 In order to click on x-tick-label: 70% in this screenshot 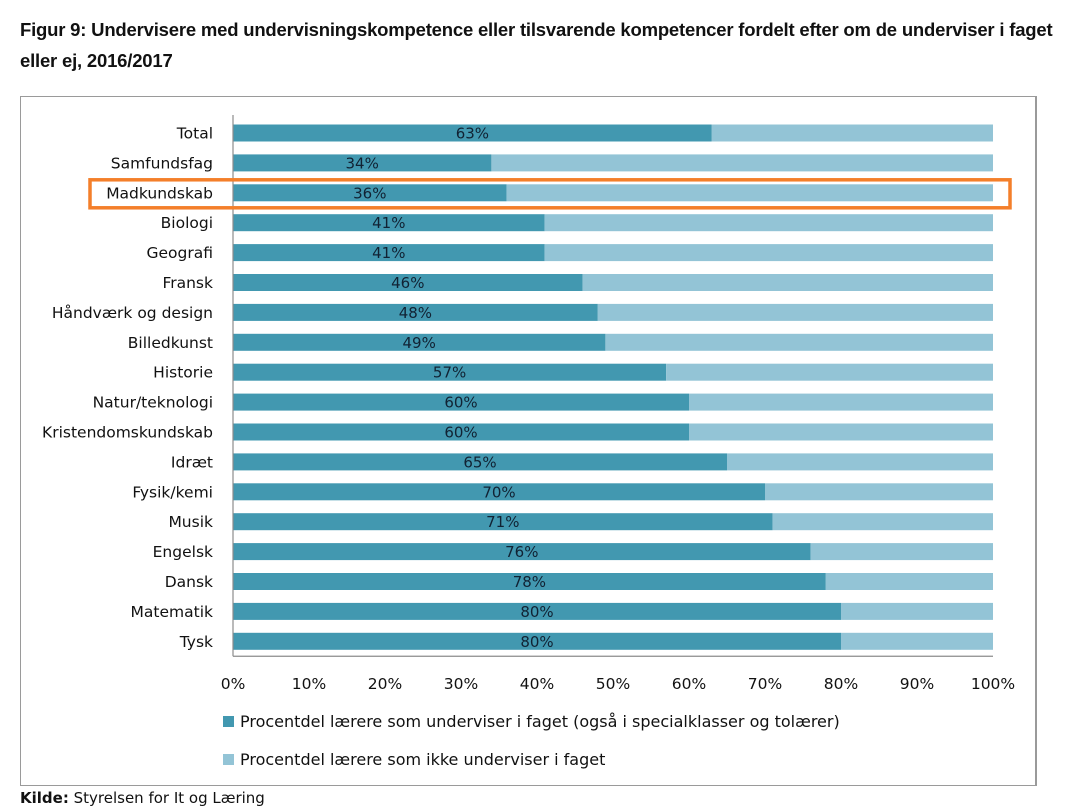, I will do `click(765, 684)`.